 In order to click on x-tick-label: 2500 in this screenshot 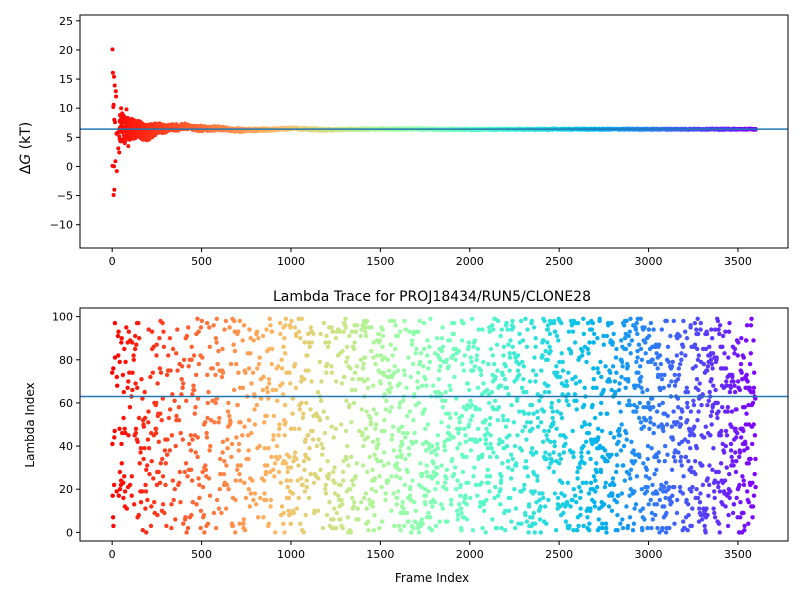, I will do `click(559, 261)`.